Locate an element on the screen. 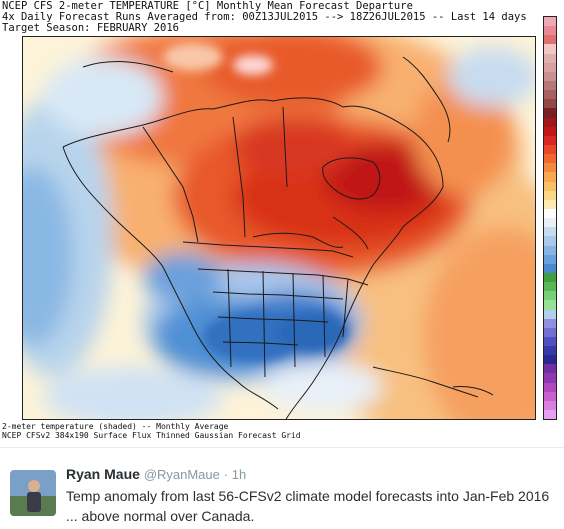 This screenshot has height=529, width=564. author-handle: @RyanMaue is located at coordinates (181, 474).